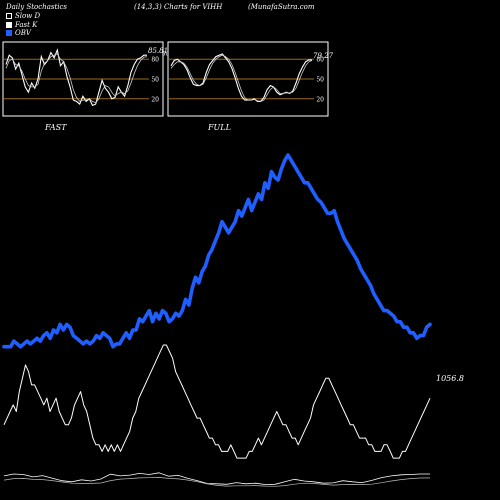  Describe the element at coordinates (9, 33) in the screenshot. I see `legend-swatch-obv` at that location.